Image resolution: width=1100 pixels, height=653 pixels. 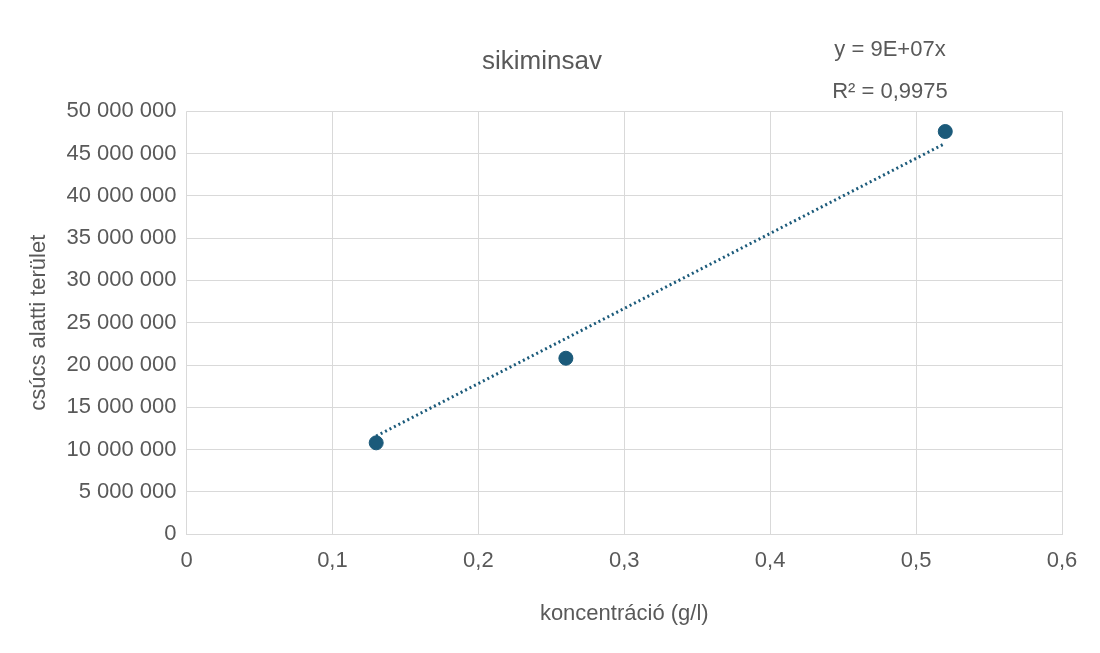 I want to click on text: R² = 0,9975, so click(x=890, y=91).